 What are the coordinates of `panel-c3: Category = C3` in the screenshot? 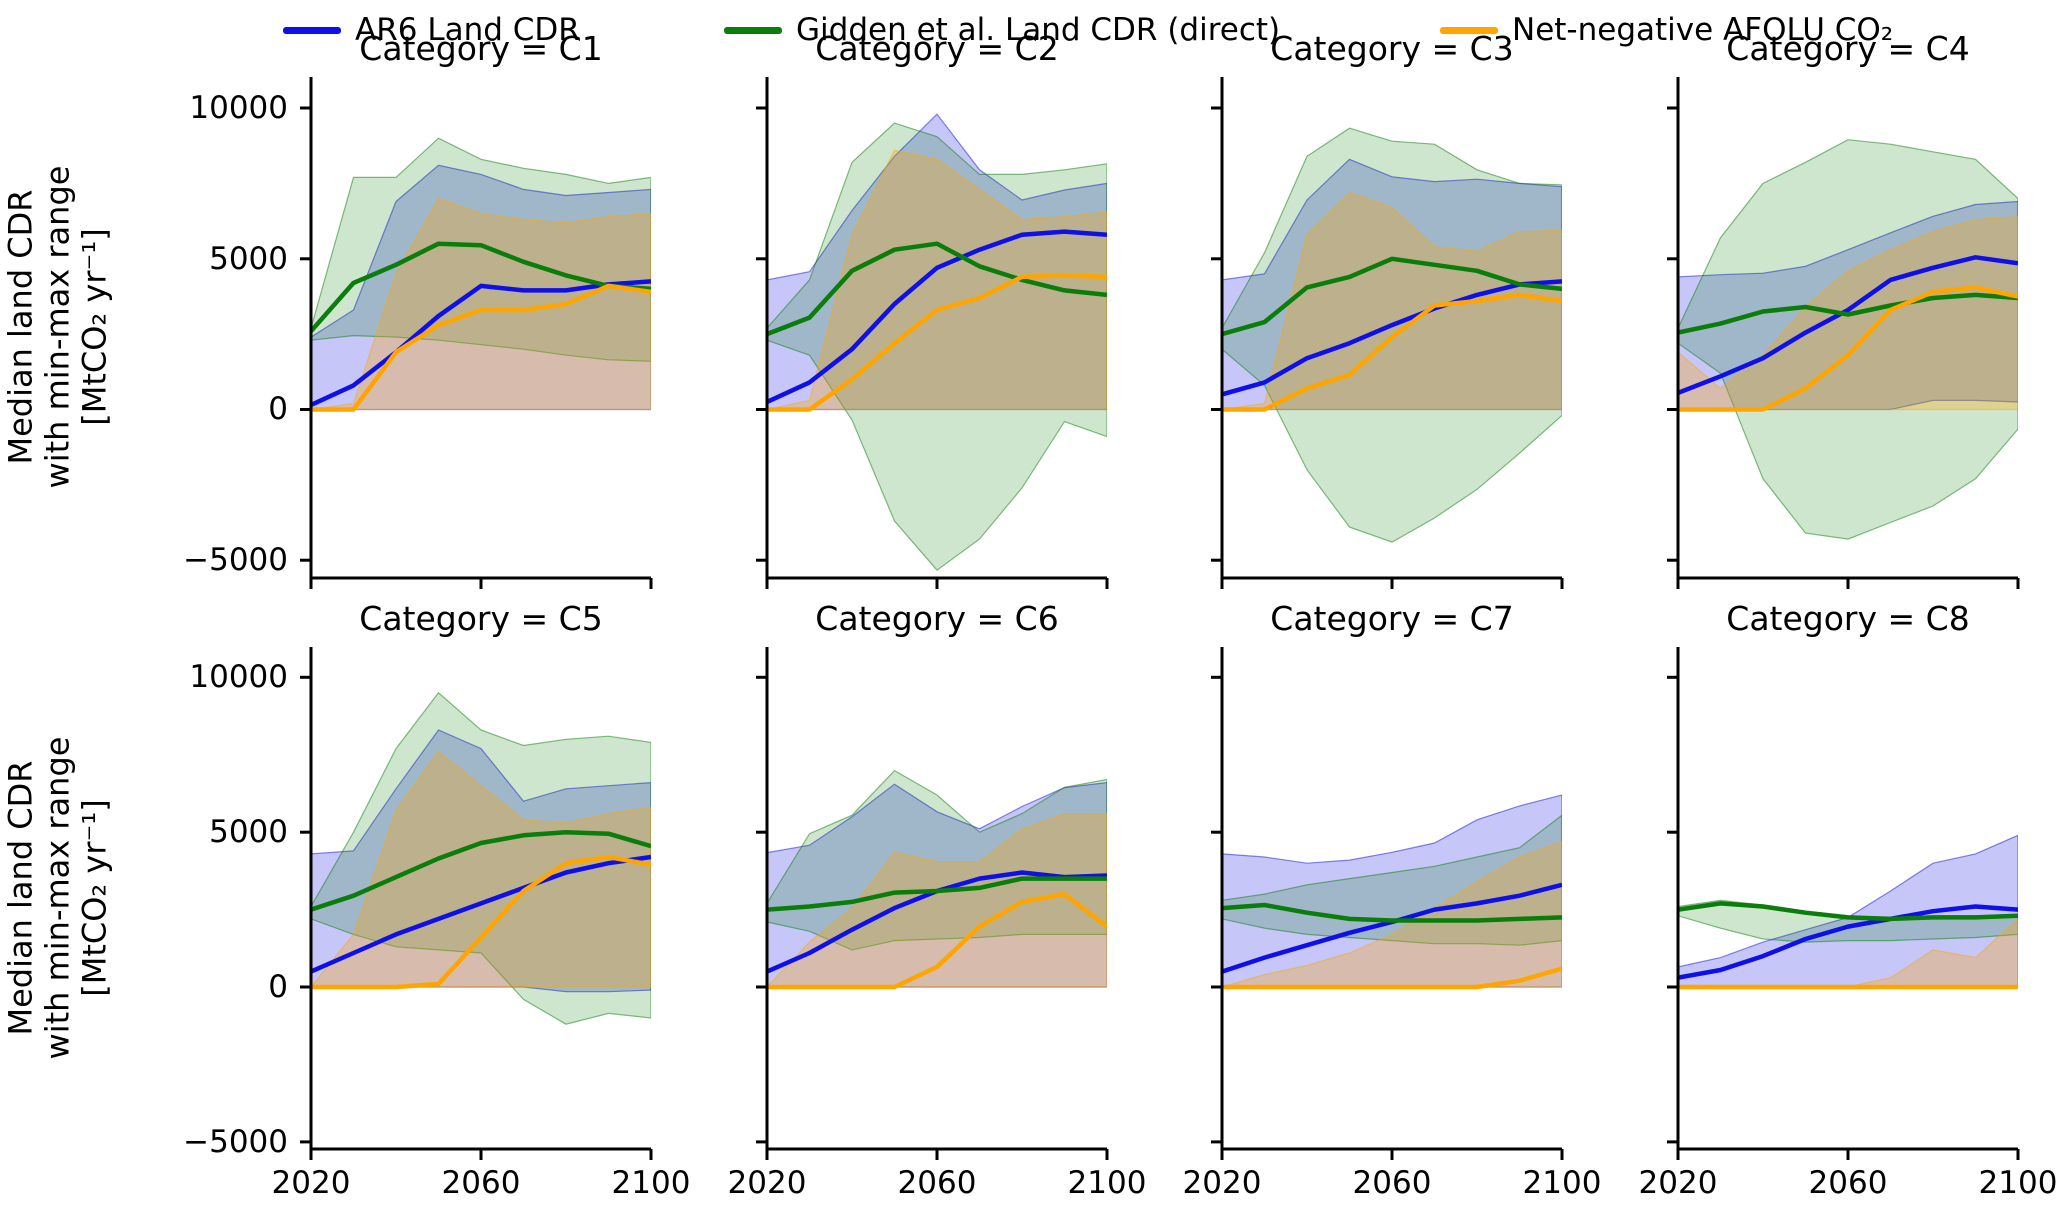 It's located at (1387, 310).